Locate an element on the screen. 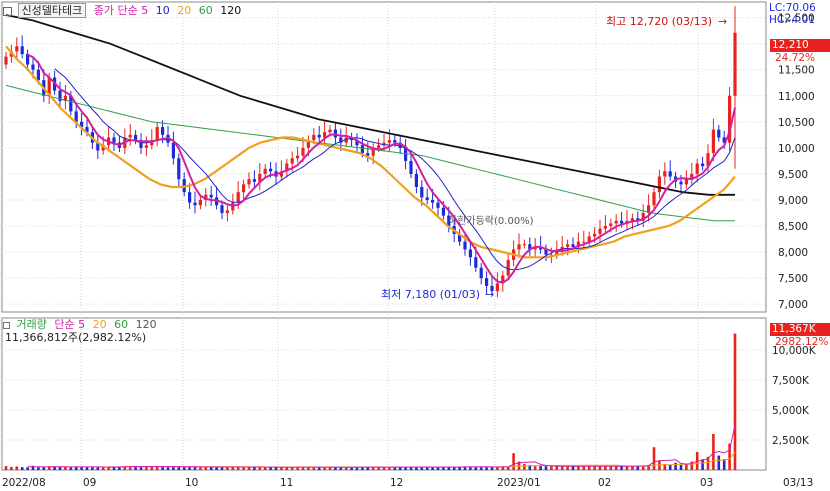 The width and height of the screenshot is (830, 491). price-legend: 신성델타테크 종가 단순 5 10 20 60 120 is located at coordinates (122, 10).